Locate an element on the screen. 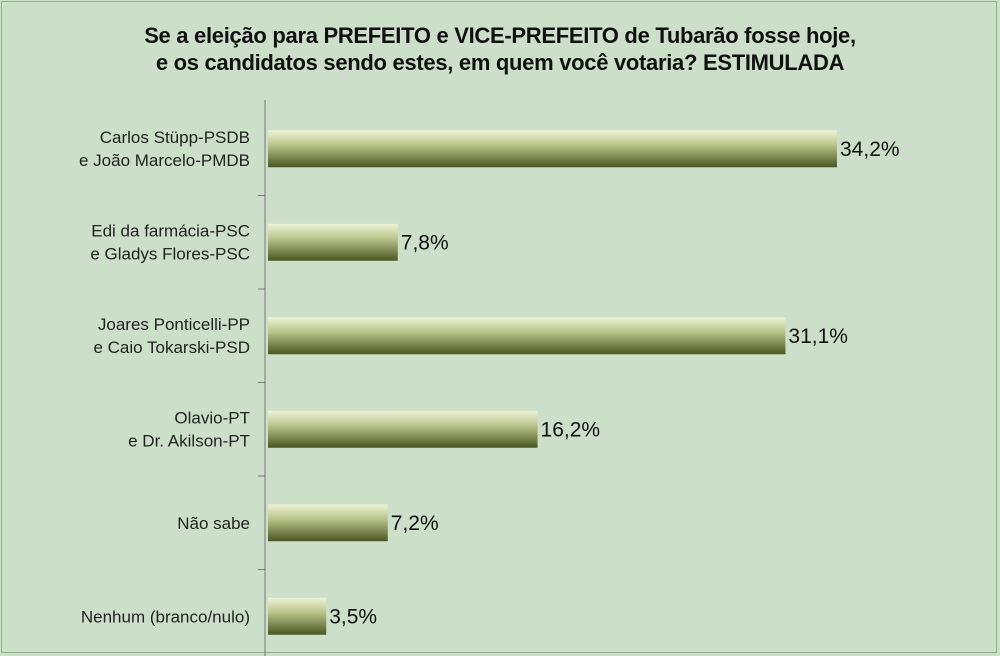 This screenshot has width=1000, height=656. category-label-4-line-2: e Dr. Akilson-PT is located at coordinates (189, 440).